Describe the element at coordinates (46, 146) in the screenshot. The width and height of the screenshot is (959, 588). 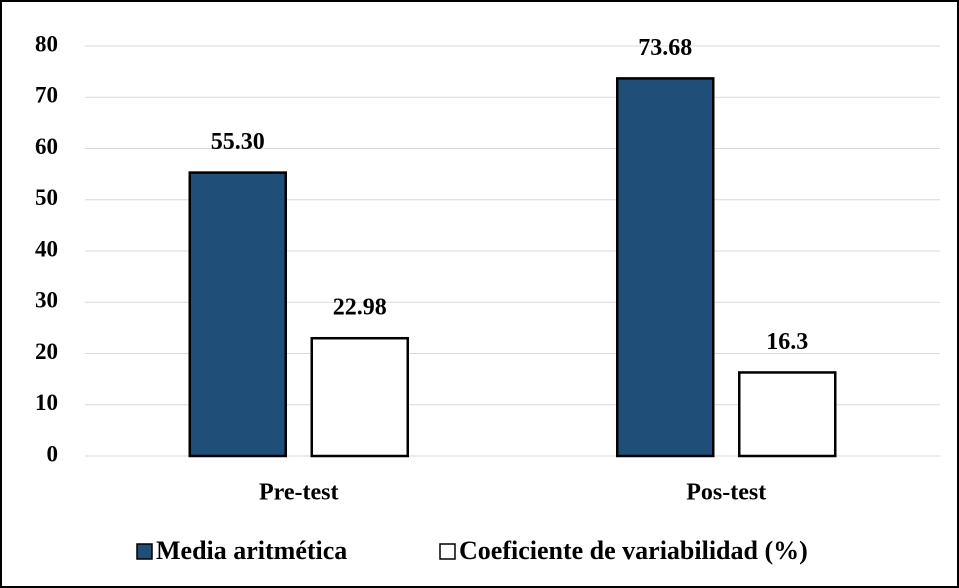
I see `y-tick-label: 60` at that location.